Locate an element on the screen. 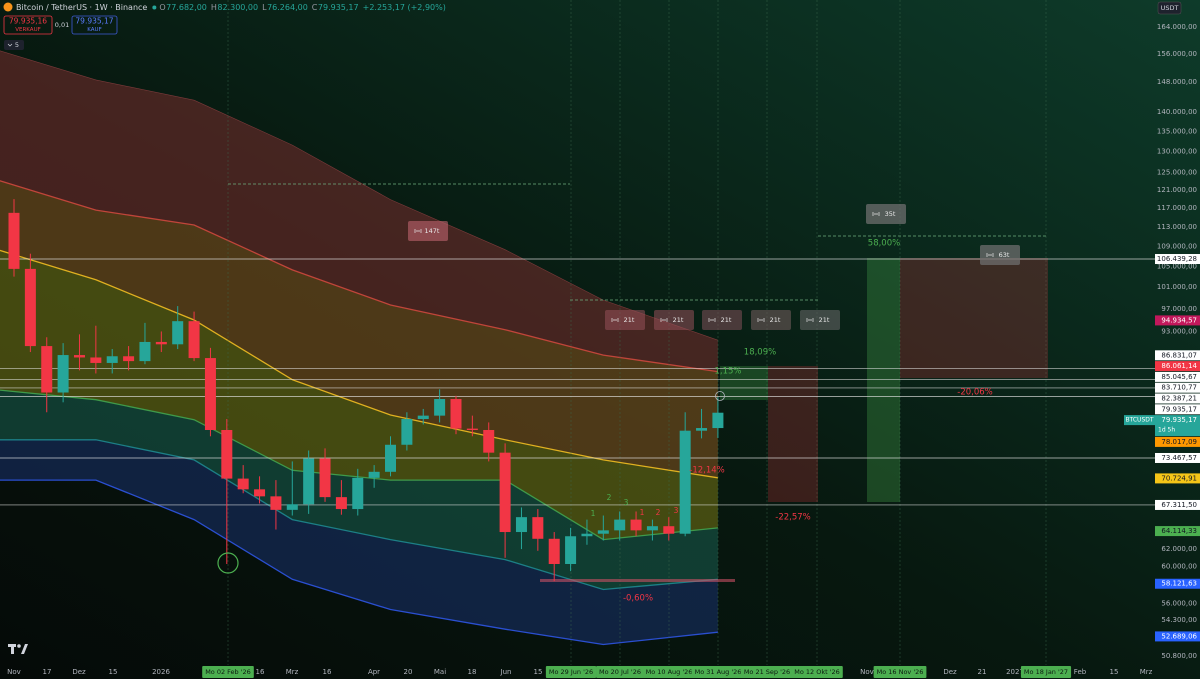  y-tick-label: 93.000,00 is located at coordinates (1179, 331).